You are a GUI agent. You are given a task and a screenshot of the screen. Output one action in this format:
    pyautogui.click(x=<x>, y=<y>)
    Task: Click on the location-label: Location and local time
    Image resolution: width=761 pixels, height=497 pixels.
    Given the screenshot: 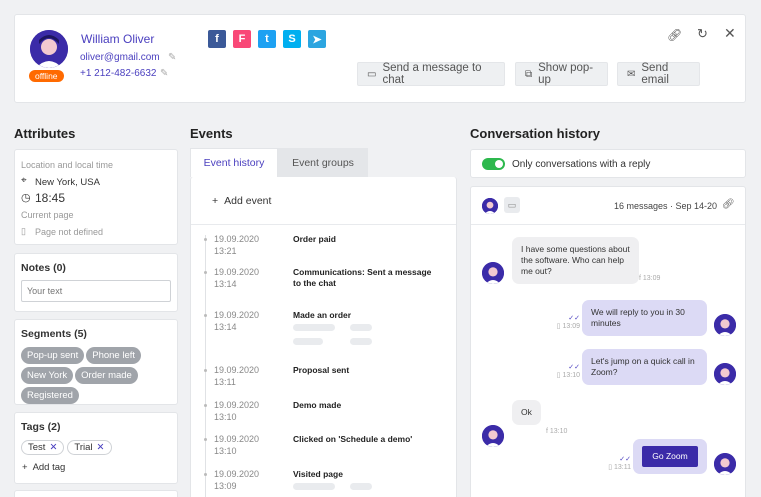 What is the action you would take?
    pyautogui.click(x=67, y=165)
    